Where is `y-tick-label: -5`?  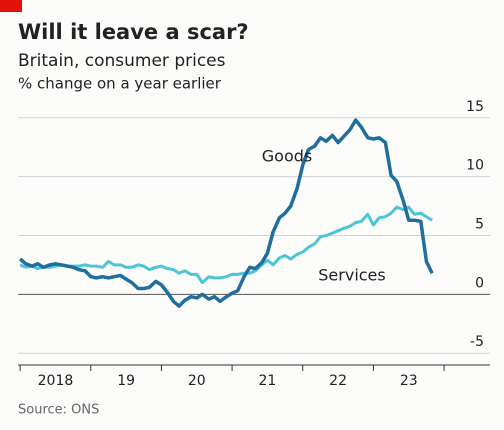
y-tick-label: -5 is located at coordinates (477, 342).